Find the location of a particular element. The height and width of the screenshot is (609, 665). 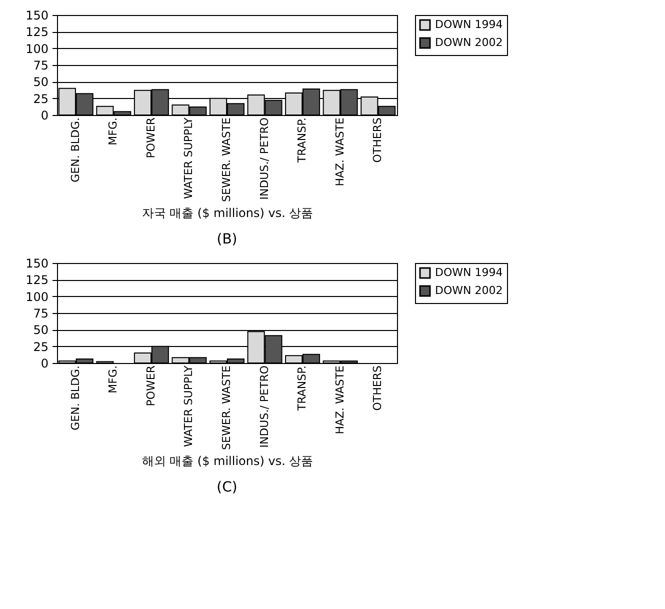

x-axis-title: 자국 매출 ($ millions) vs. 상품 is located at coordinates (228, 213).